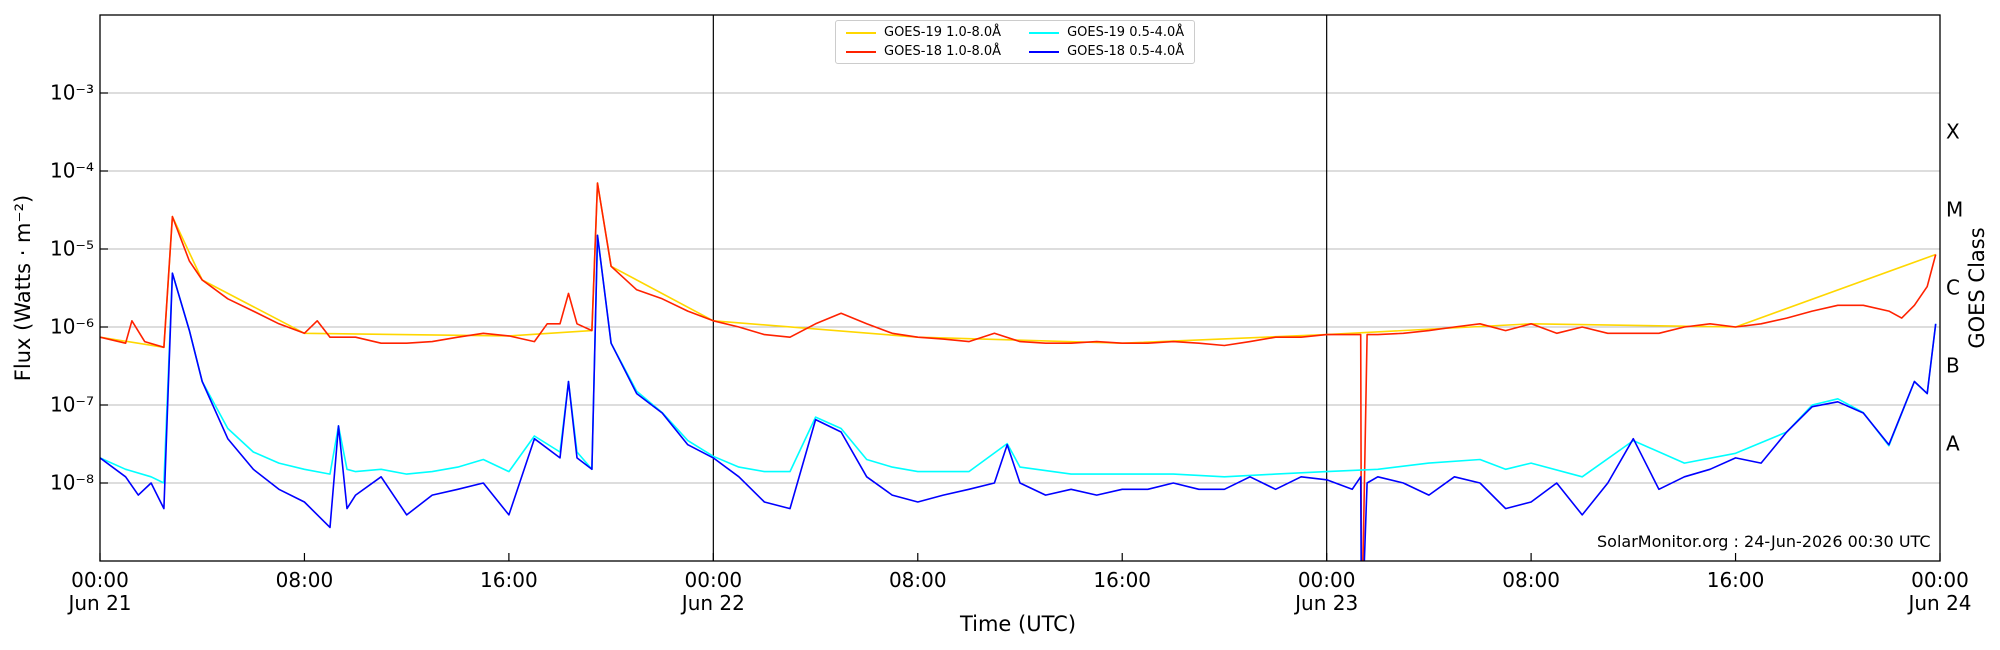 Image resolution: width=2000 pixels, height=650 pixels. Describe the element at coordinates (1327, 591) in the screenshot. I see `x-tick-label: 00:00 Jun 23` at that location.